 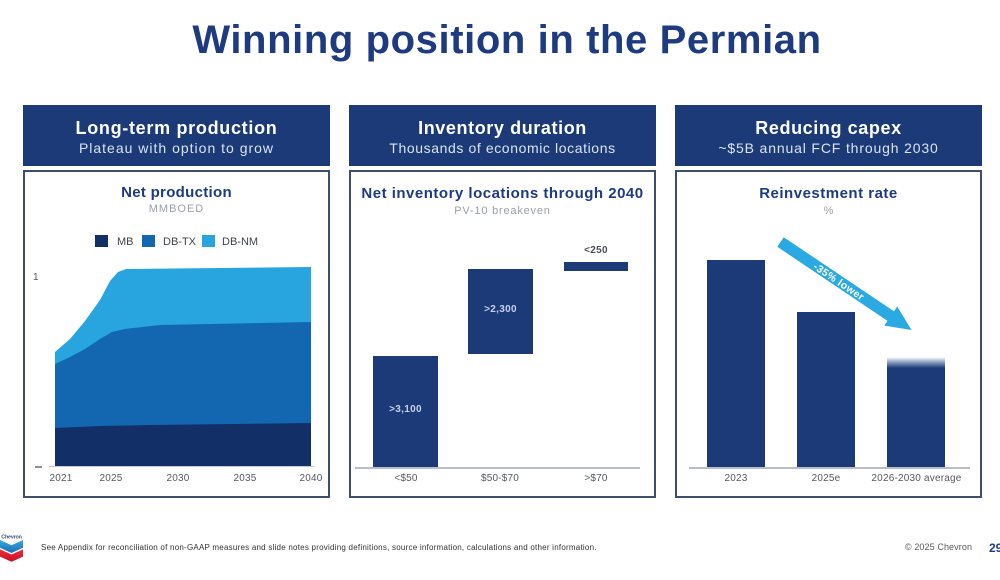 I want to click on svg-text: Chevron, so click(x=11, y=537).